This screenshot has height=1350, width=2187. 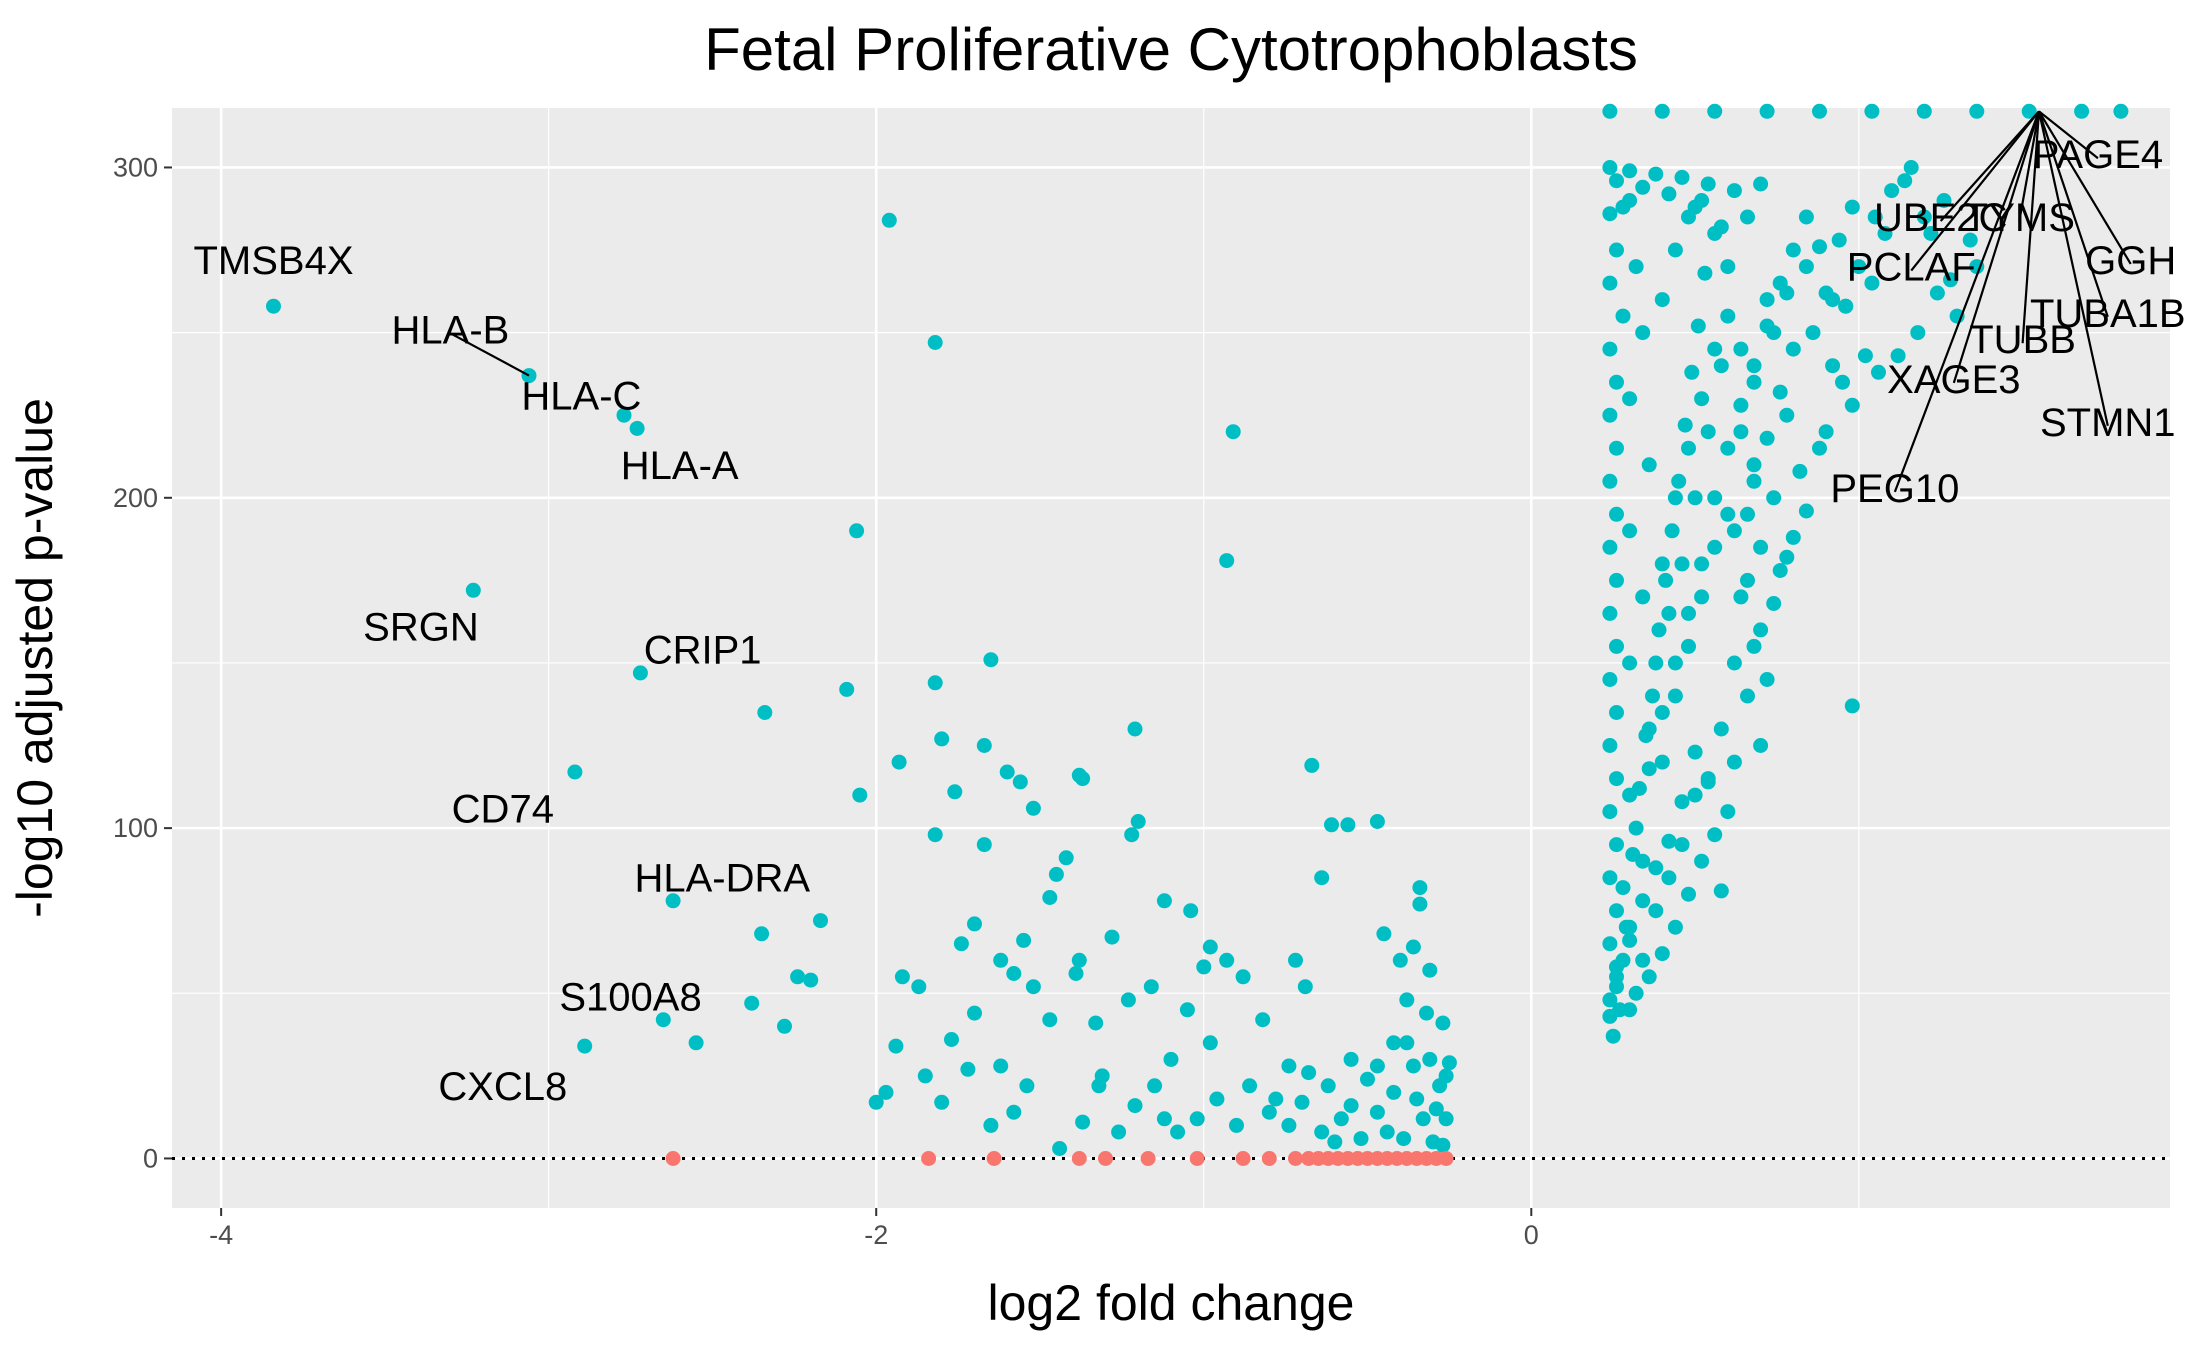 What do you see at coordinates (1171, 1303) in the screenshot?
I see `x-axis-title: log2 fold change` at bounding box center [1171, 1303].